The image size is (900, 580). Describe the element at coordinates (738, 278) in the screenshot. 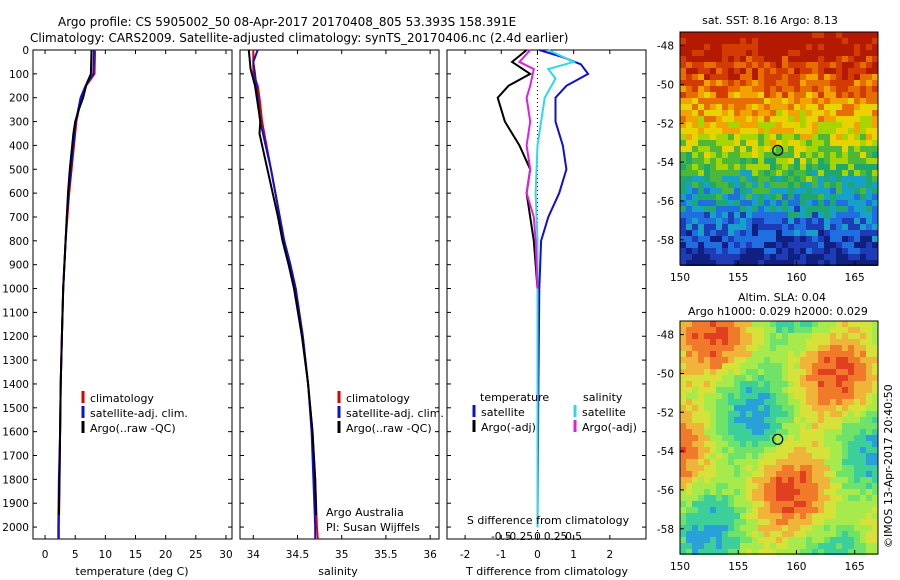

I see `lon-tick-label: 155` at that location.